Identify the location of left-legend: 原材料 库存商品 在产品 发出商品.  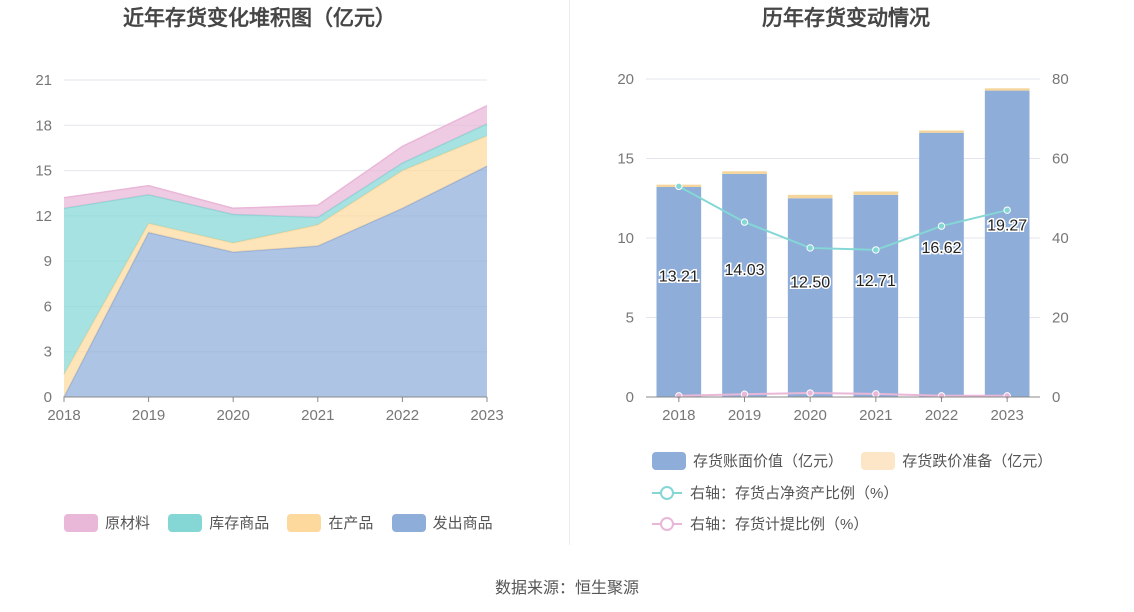
(285, 524).